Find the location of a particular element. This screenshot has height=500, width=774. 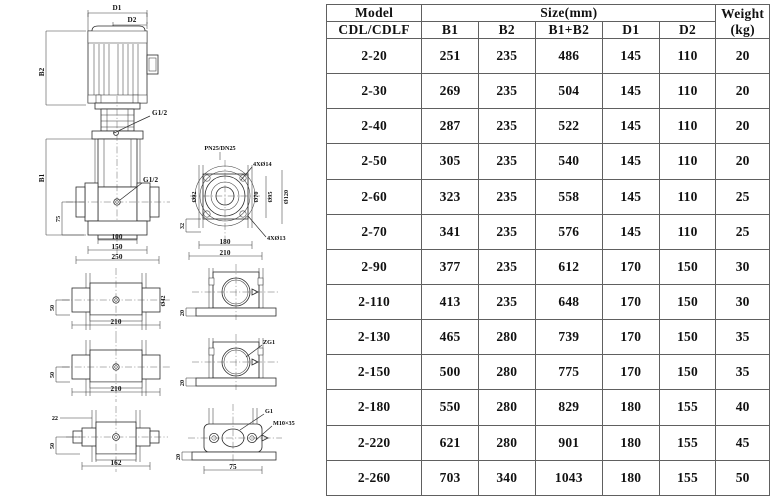

label-dim-210-b: 210 is located at coordinates (115, 389).